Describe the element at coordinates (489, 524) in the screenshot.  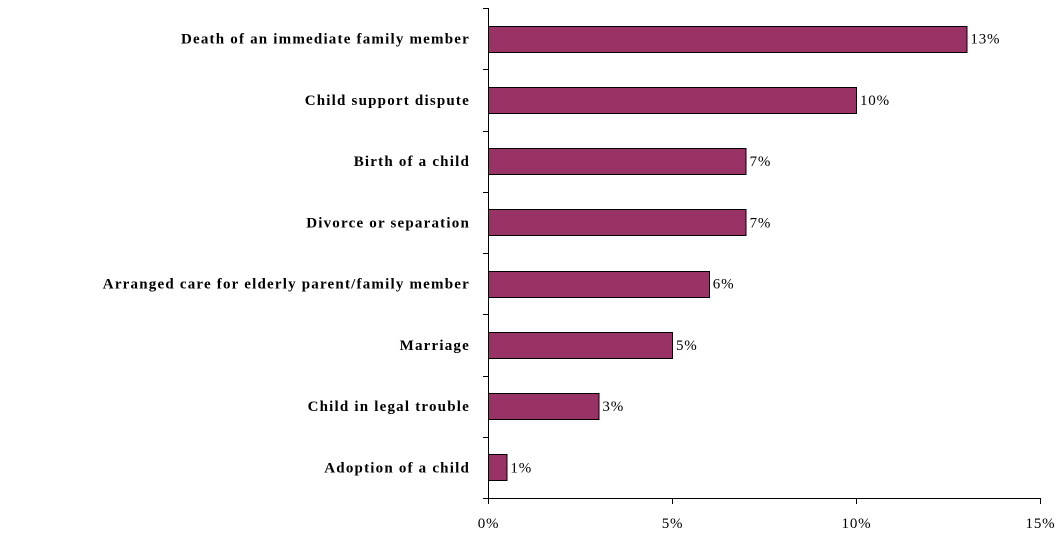
I see `x-tick-label: 0%` at that location.